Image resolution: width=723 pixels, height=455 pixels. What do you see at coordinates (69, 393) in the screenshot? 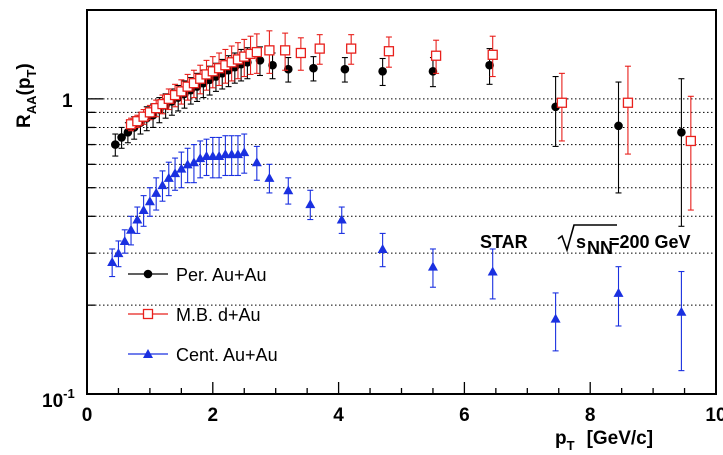
I see `y-tick-label-0.1-exp: -1` at bounding box center [69, 393].